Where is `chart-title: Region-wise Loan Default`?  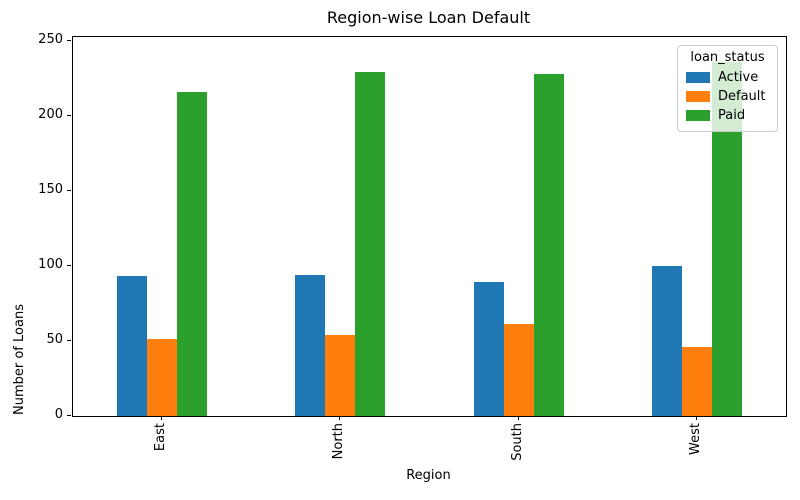
chart-title: Region-wise Loan Default is located at coordinates (428, 17).